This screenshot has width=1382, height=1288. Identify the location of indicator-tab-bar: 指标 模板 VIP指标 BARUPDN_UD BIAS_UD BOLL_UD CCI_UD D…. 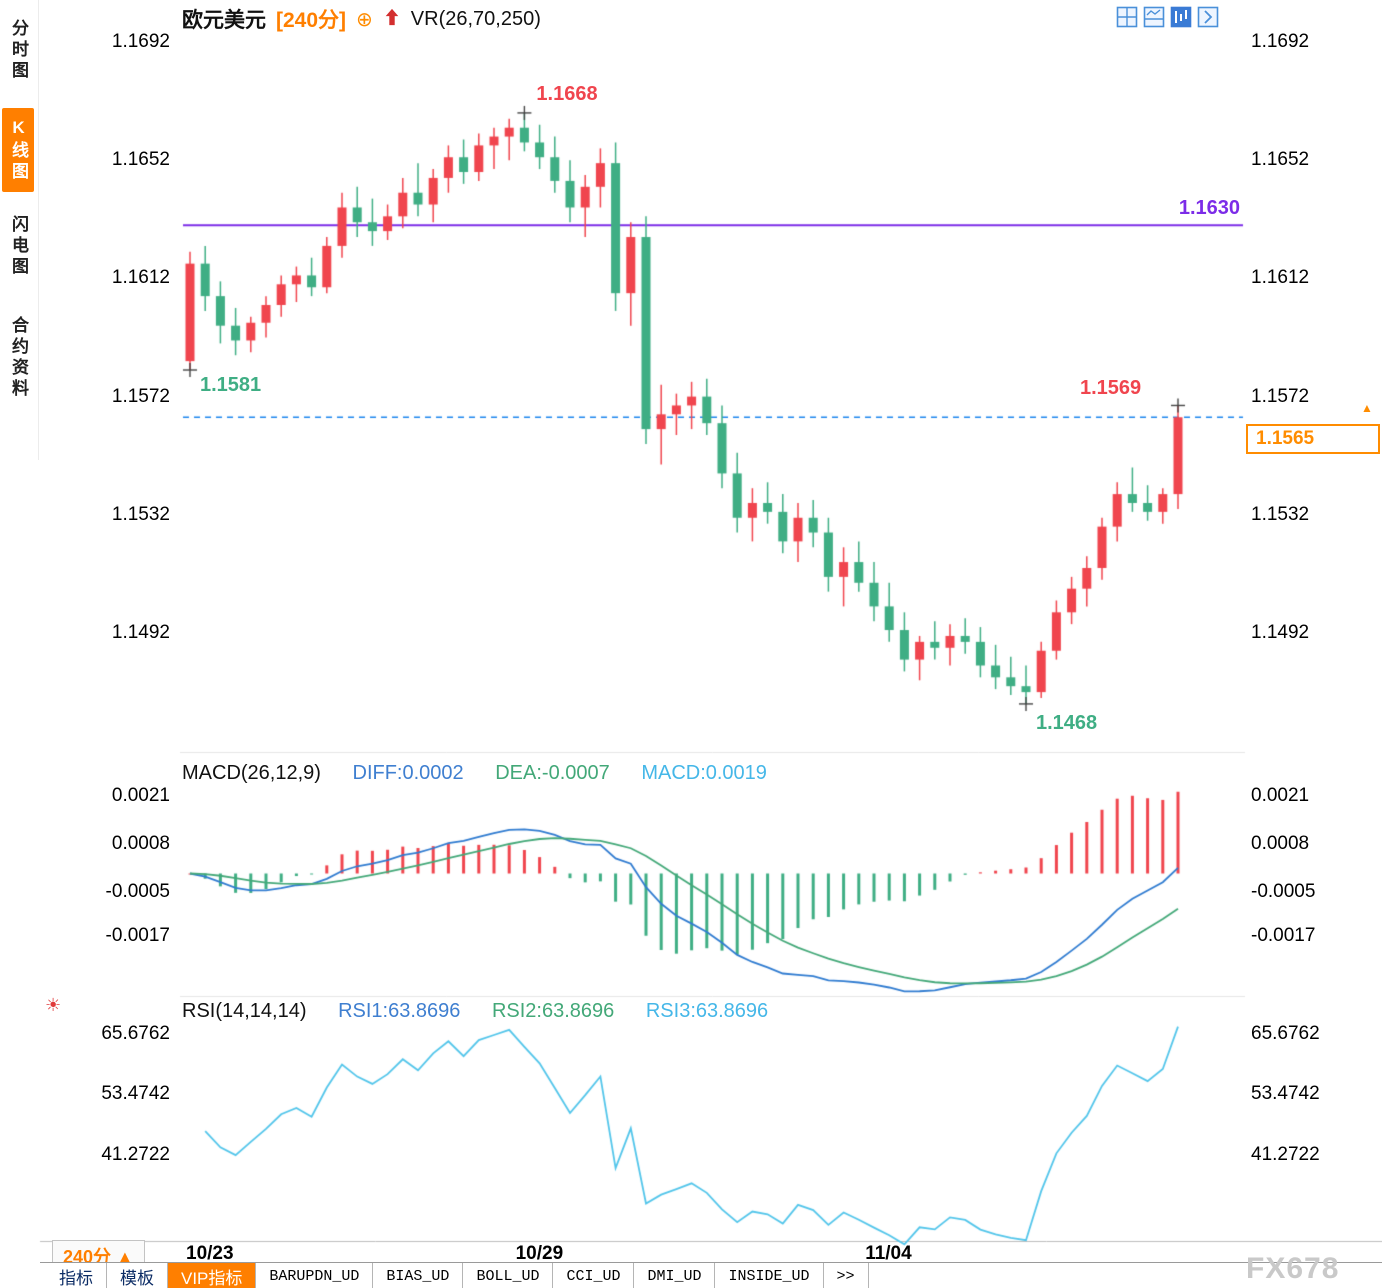
(711, 1275).